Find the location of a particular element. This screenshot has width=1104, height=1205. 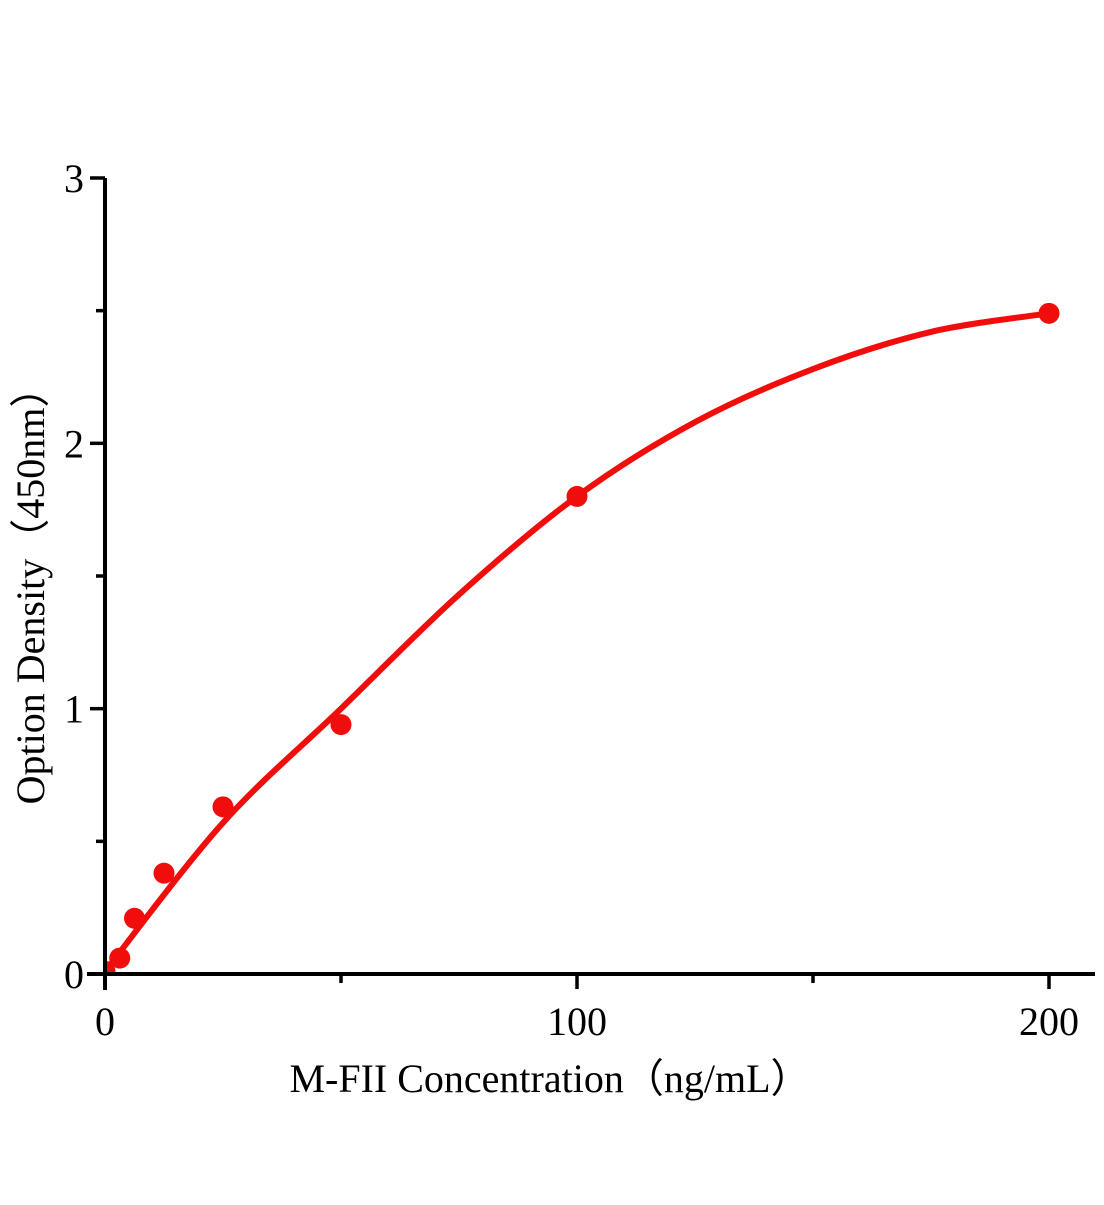

x-axis-title: M-FII Concentration（ng/mL） is located at coordinates (549, 1078).